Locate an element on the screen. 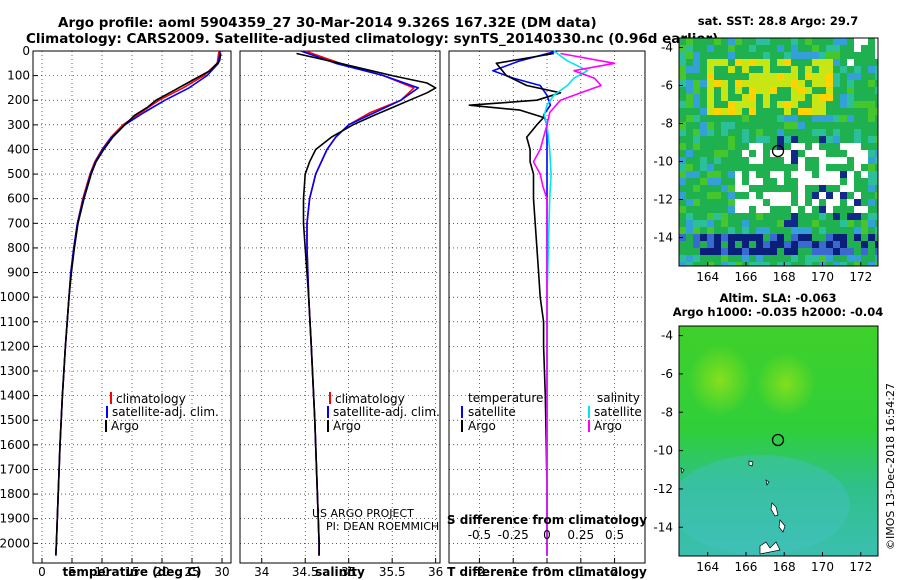 Image resolution: width=900 pixels, height=580 pixels. sst-heatmap is located at coordinates (778, 152).